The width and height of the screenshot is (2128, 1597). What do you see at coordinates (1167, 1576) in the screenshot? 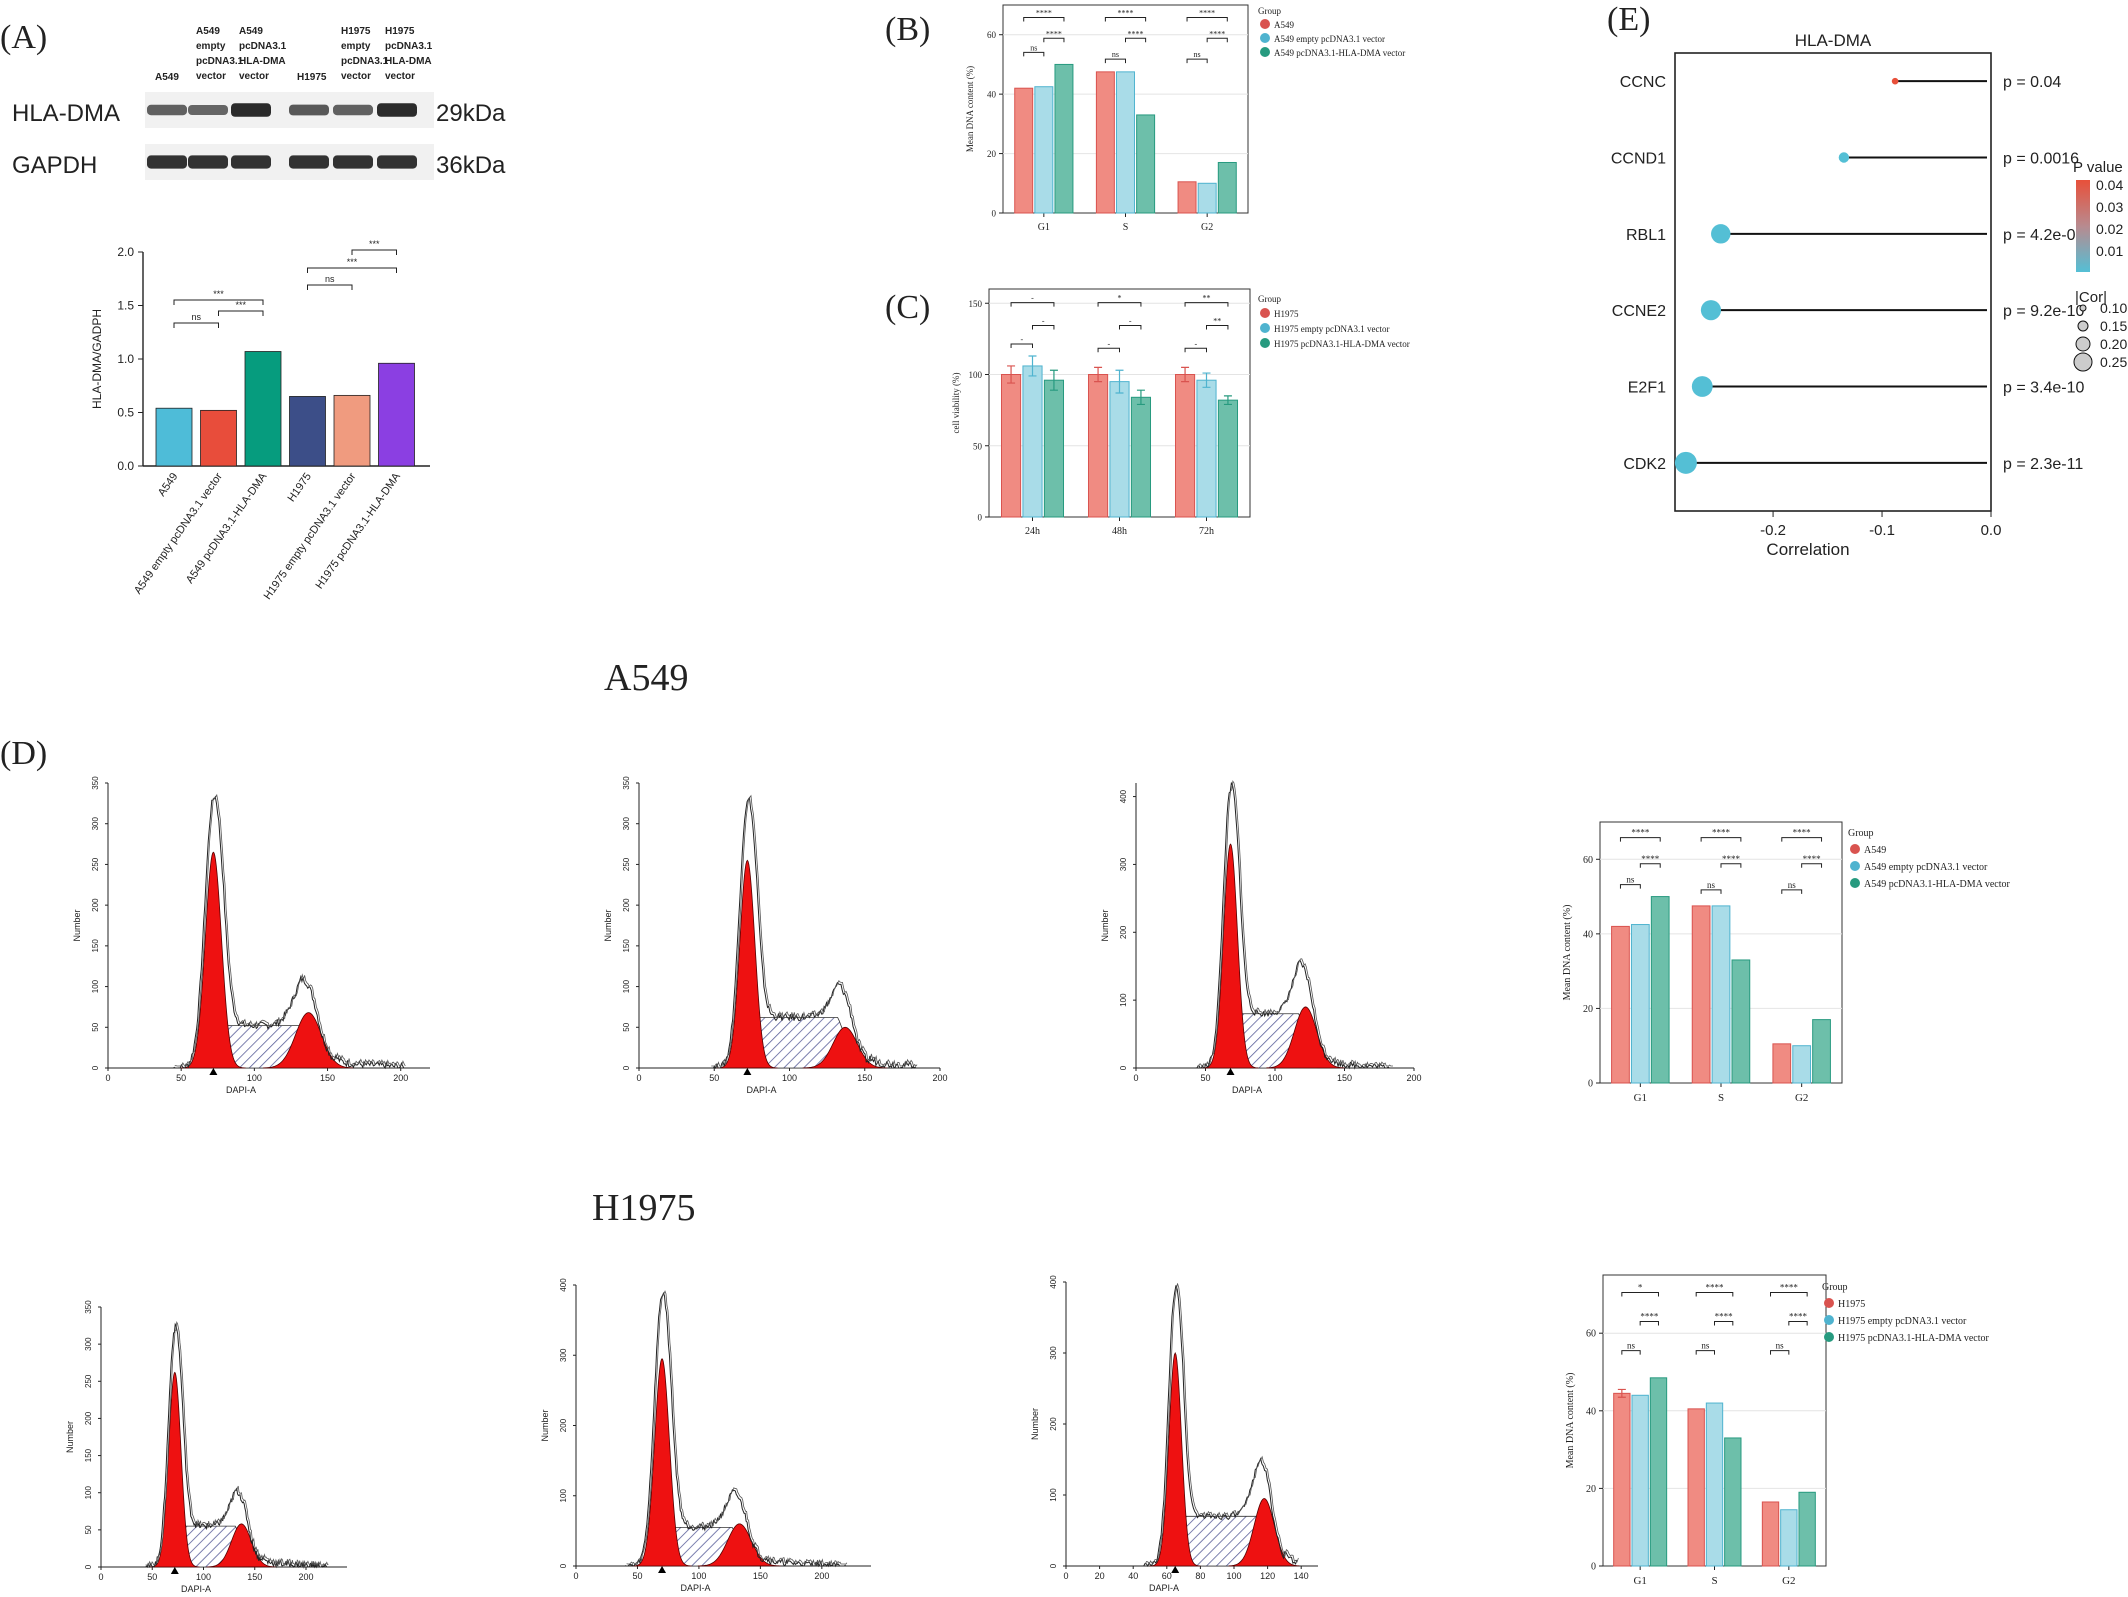
I see `x-tick-label: 60` at bounding box center [1167, 1576].